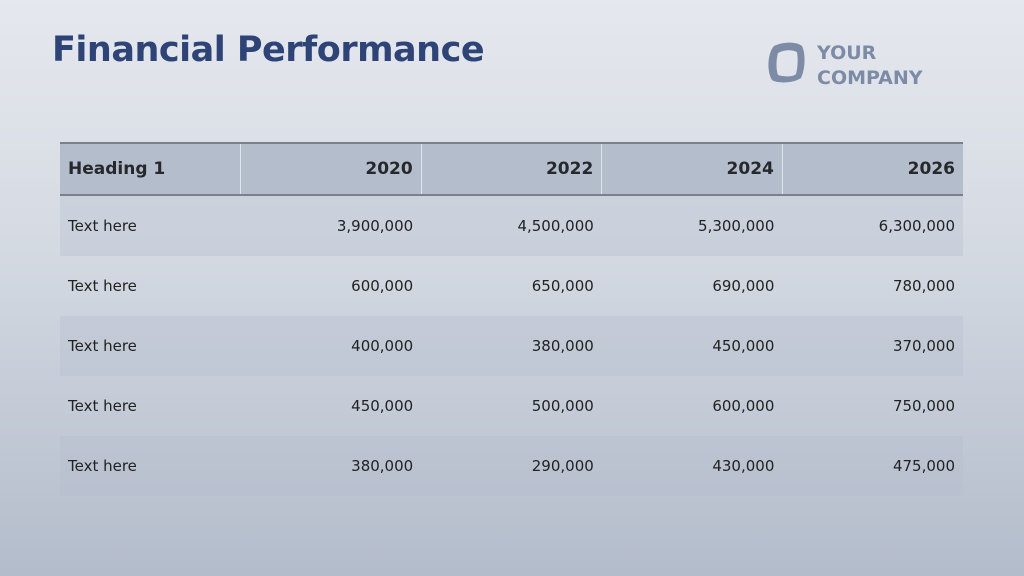  Describe the element at coordinates (150, 169) in the screenshot. I see `header-cell: Heading 1` at that location.